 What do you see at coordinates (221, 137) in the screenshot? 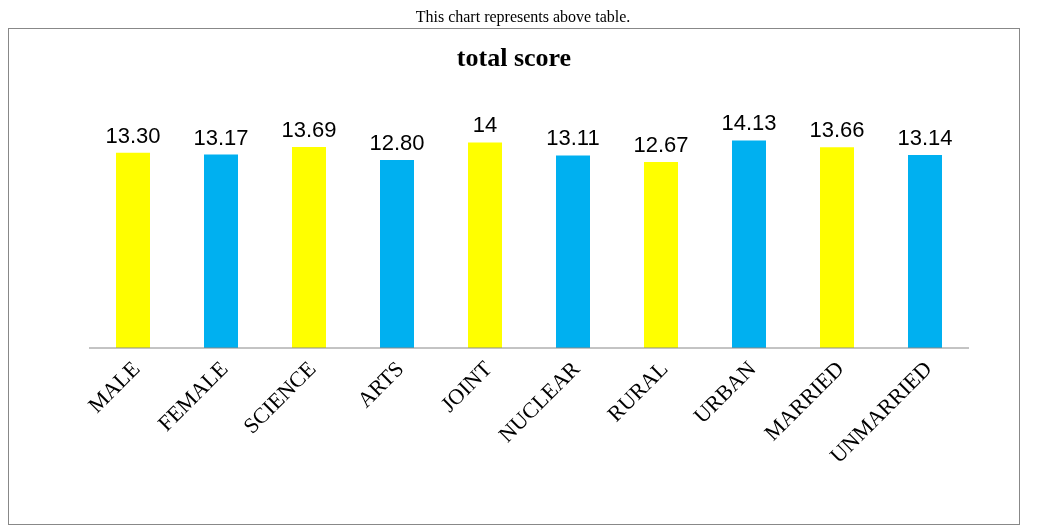
I see `data-label: 13.17` at bounding box center [221, 137].